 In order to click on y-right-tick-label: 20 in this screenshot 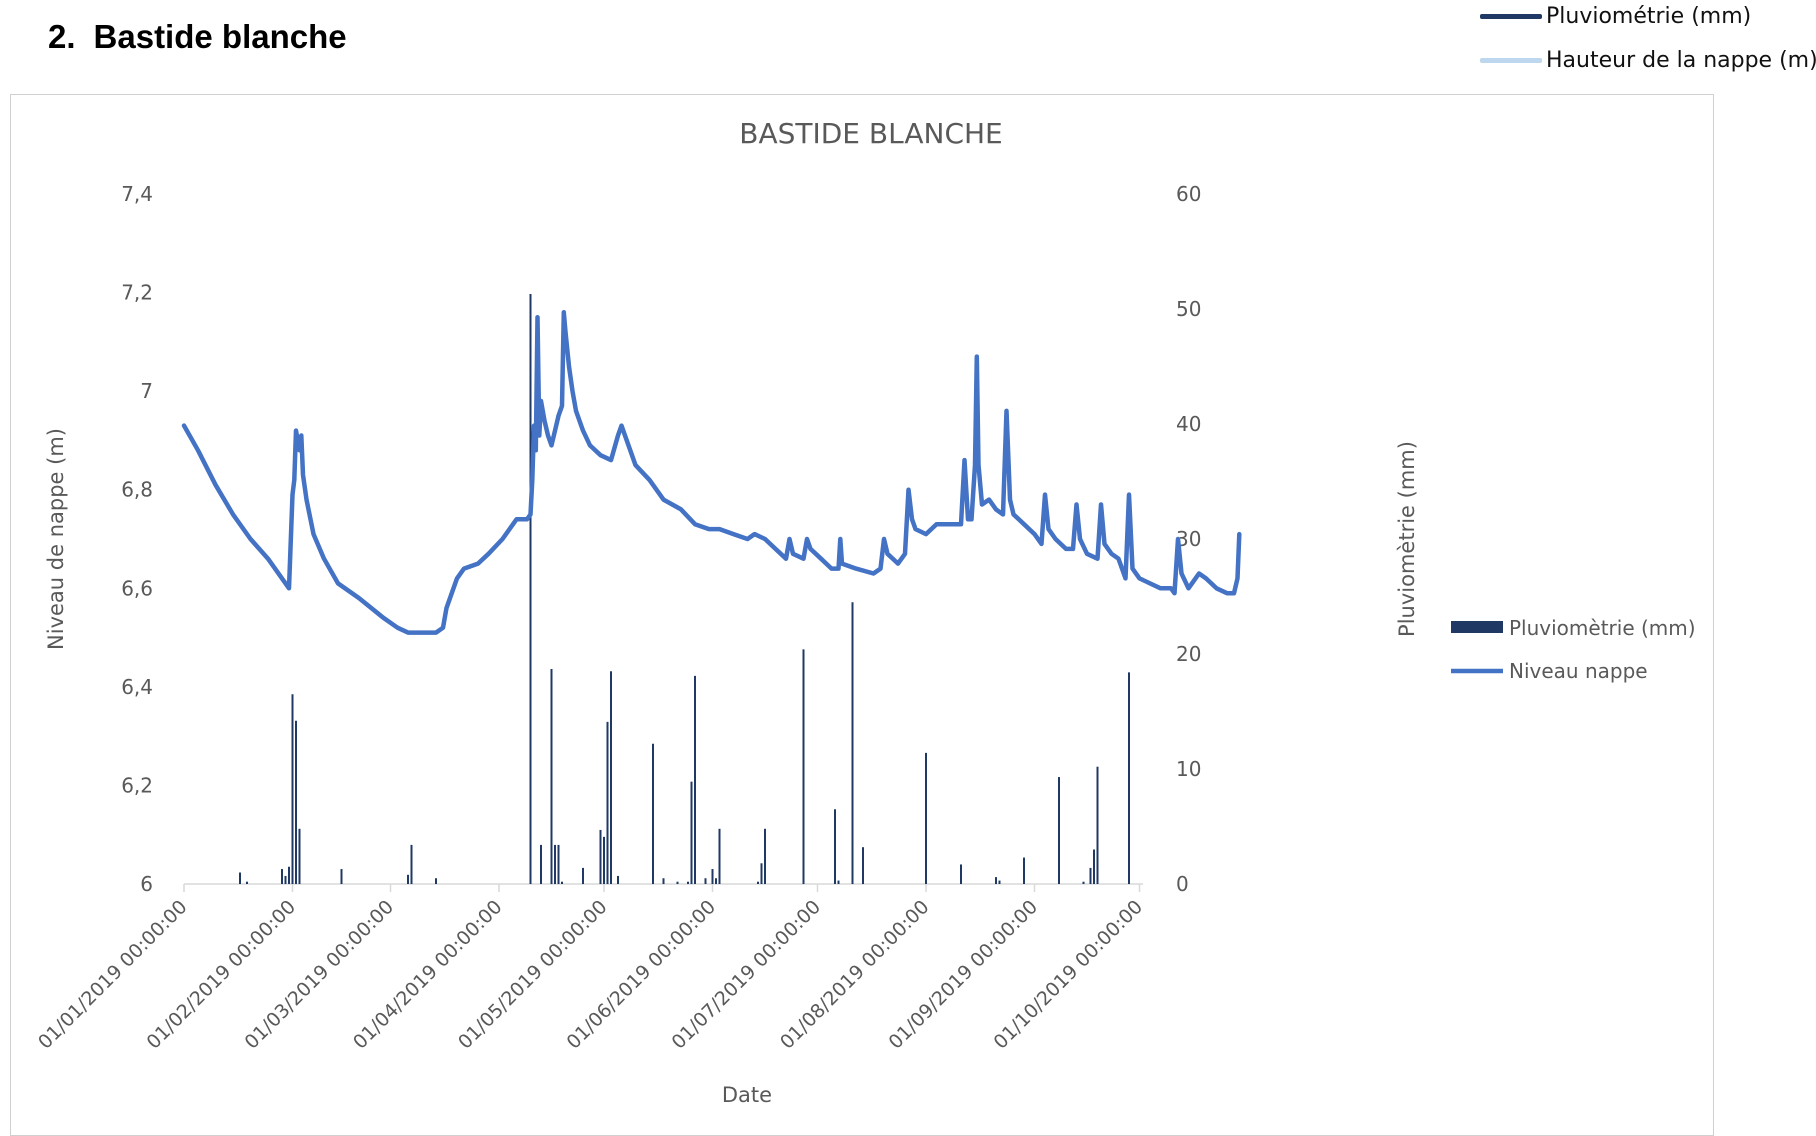, I will do `click(1188, 654)`.